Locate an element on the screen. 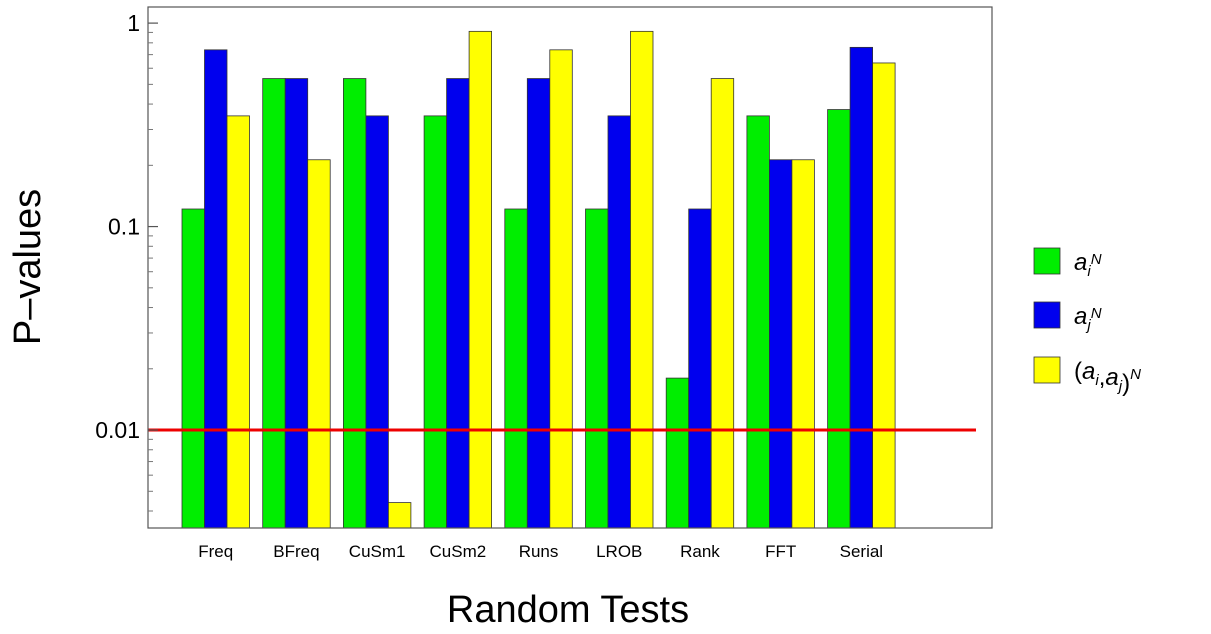 This screenshot has height=634, width=1211. y-tick-label: 0.1 is located at coordinates (124, 227).